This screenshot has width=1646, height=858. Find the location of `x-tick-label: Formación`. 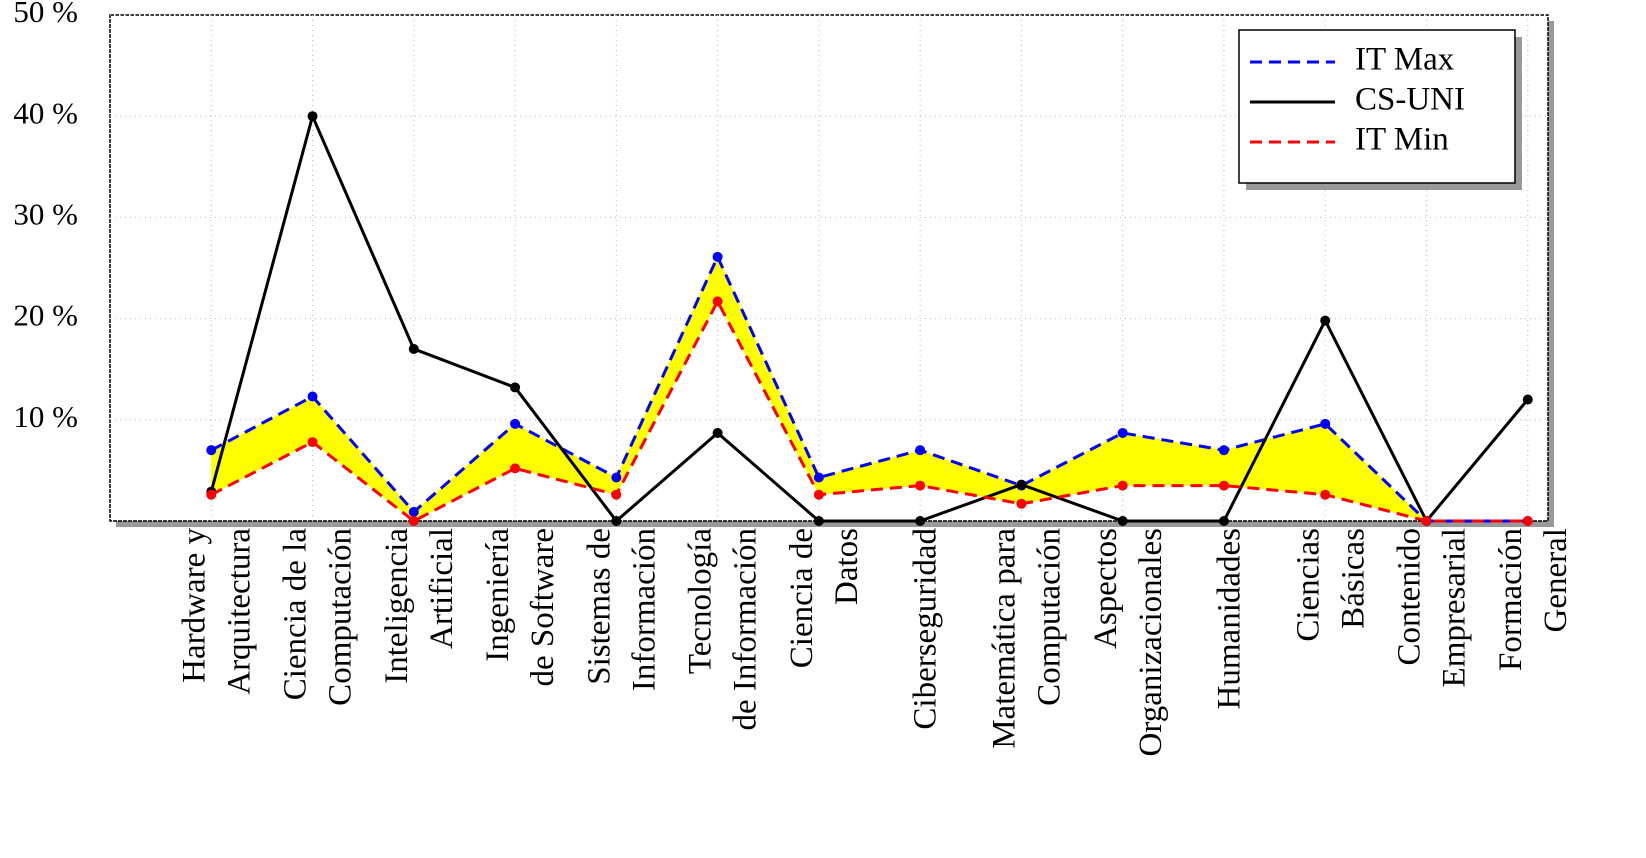

x-tick-label: Formación is located at coordinates (1511, 599).